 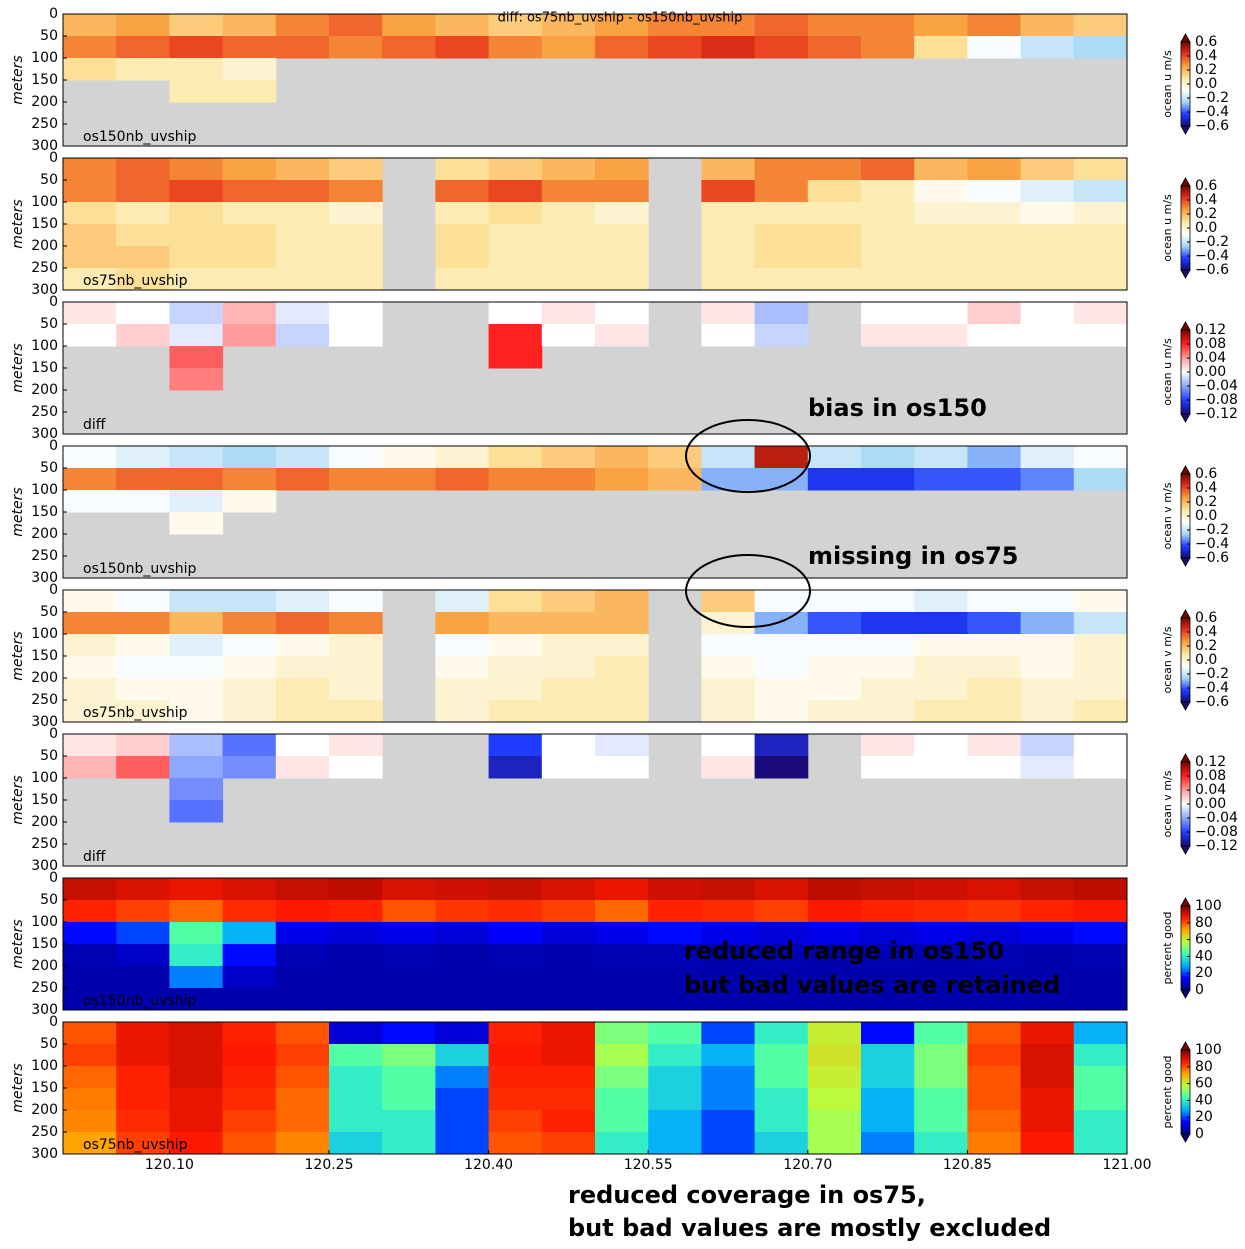 What do you see at coordinates (140, 569) in the screenshot?
I see `panel-label: os150nb_uvship` at bounding box center [140, 569].